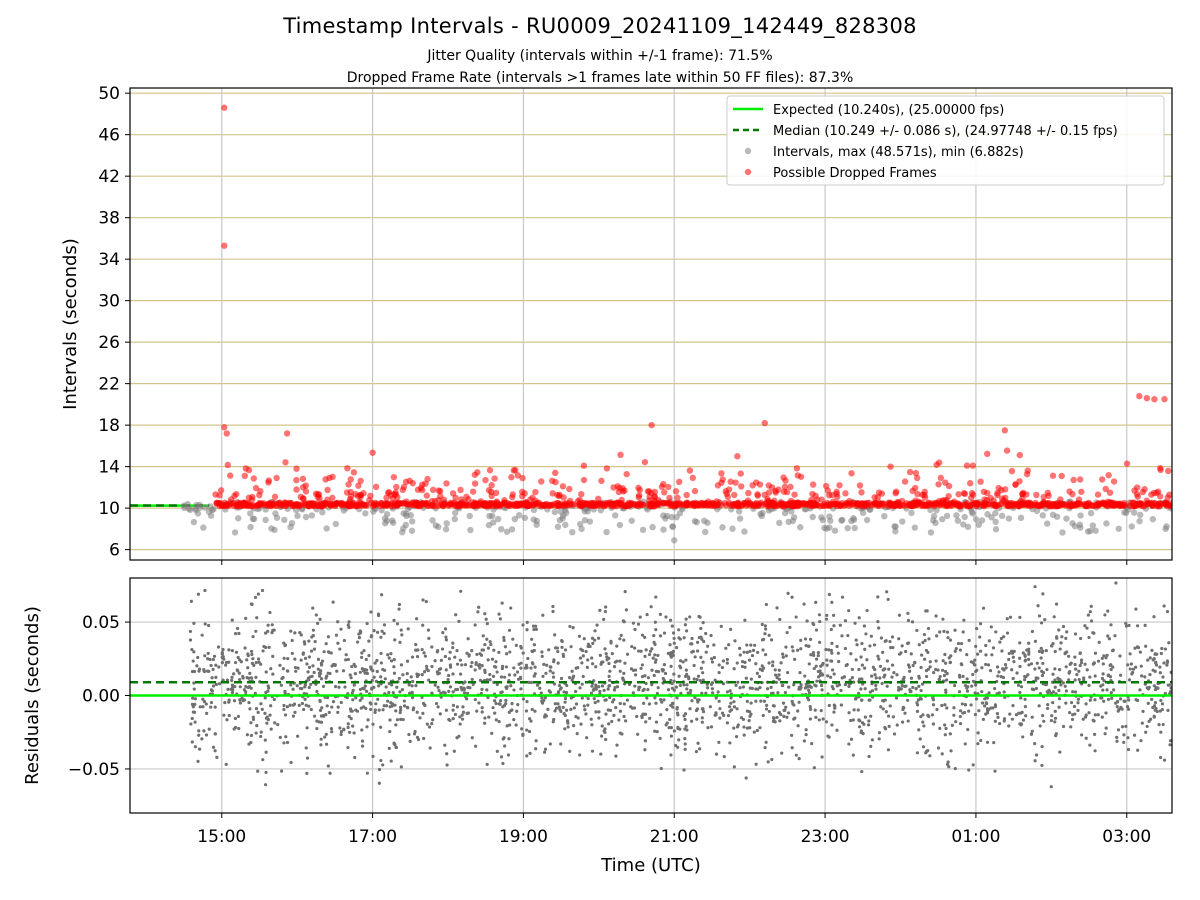 The height and width of the screenshot is (900, 1200). I want to click on intervals-ytick-label: 6, so click(114, 551).